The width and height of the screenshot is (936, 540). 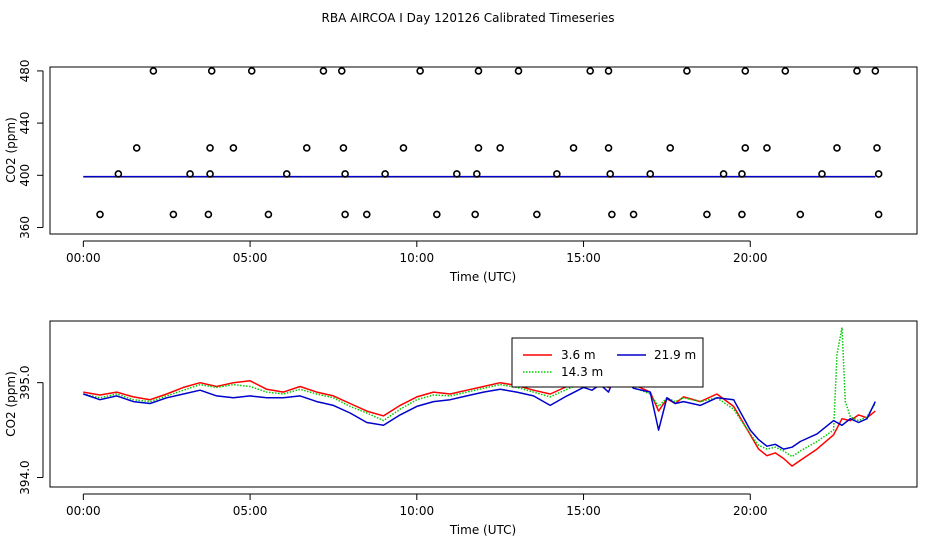 I want to click on top-x-tick-label: 20:00, so click(x=750, y=258).